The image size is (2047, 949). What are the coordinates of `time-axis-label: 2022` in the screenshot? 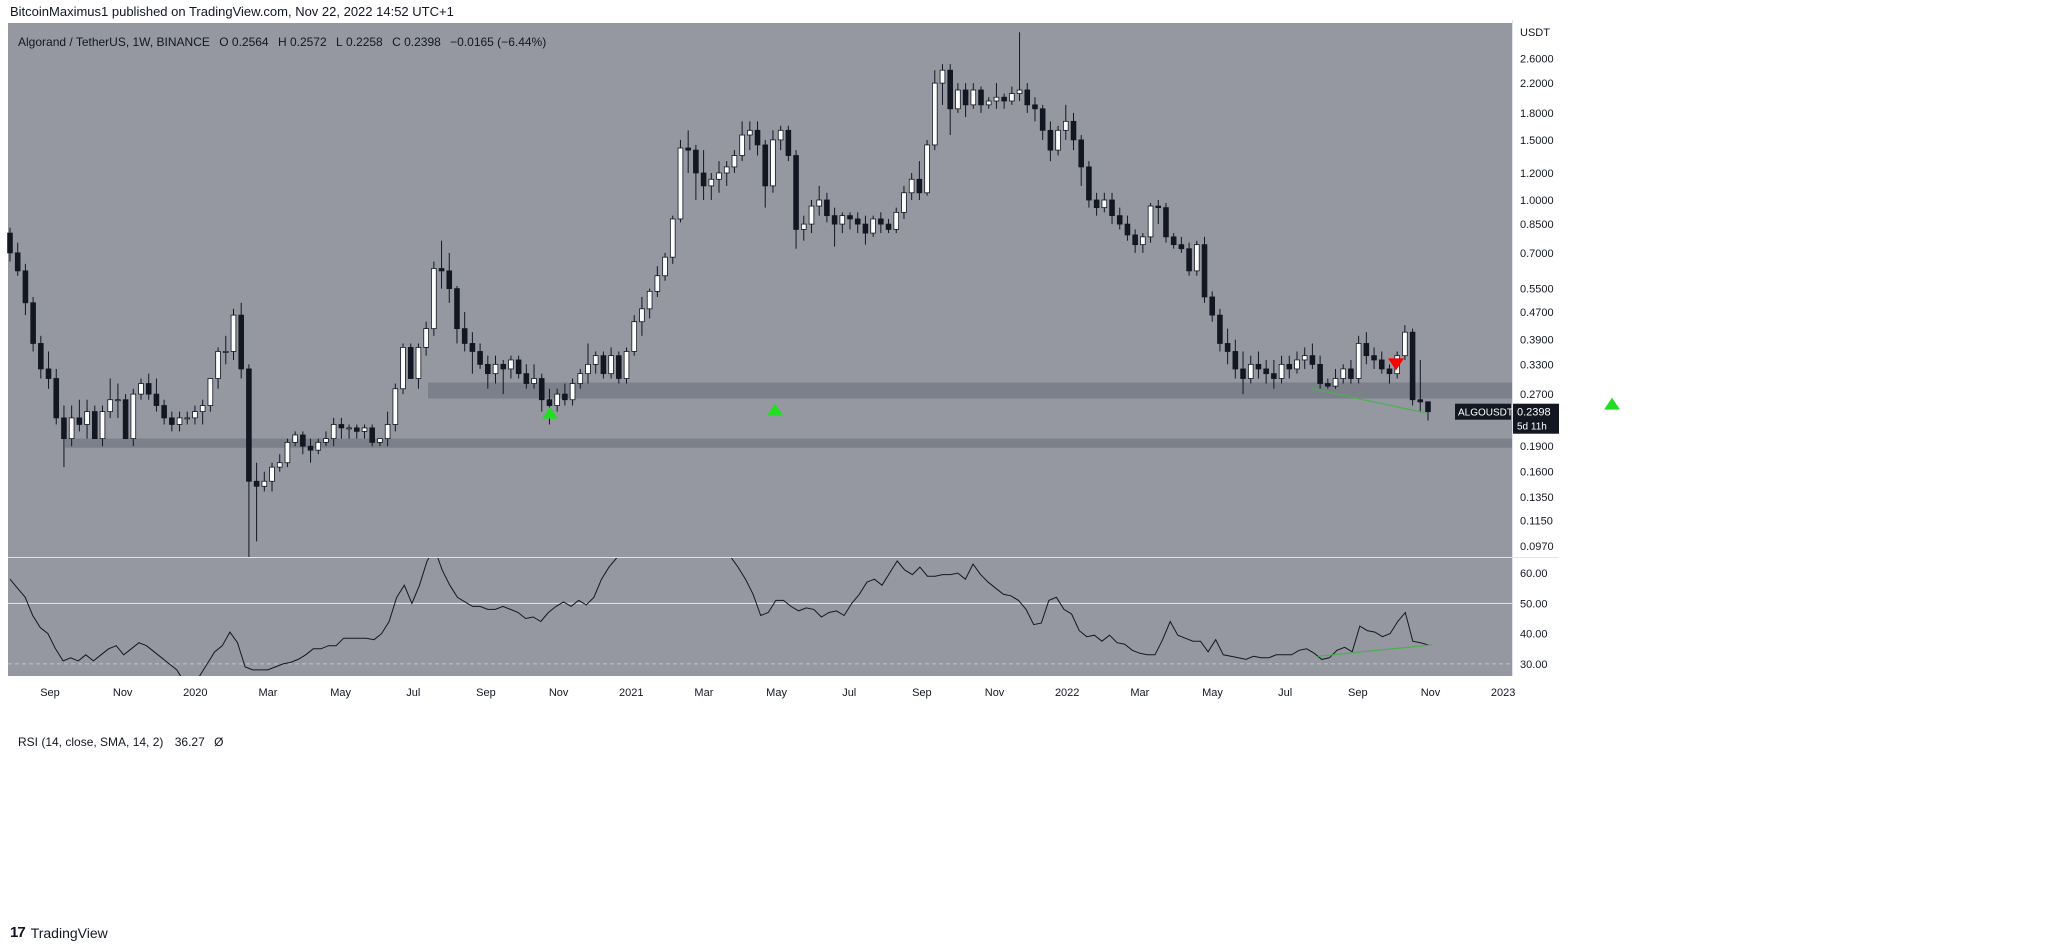 It's located at (1067, 693).